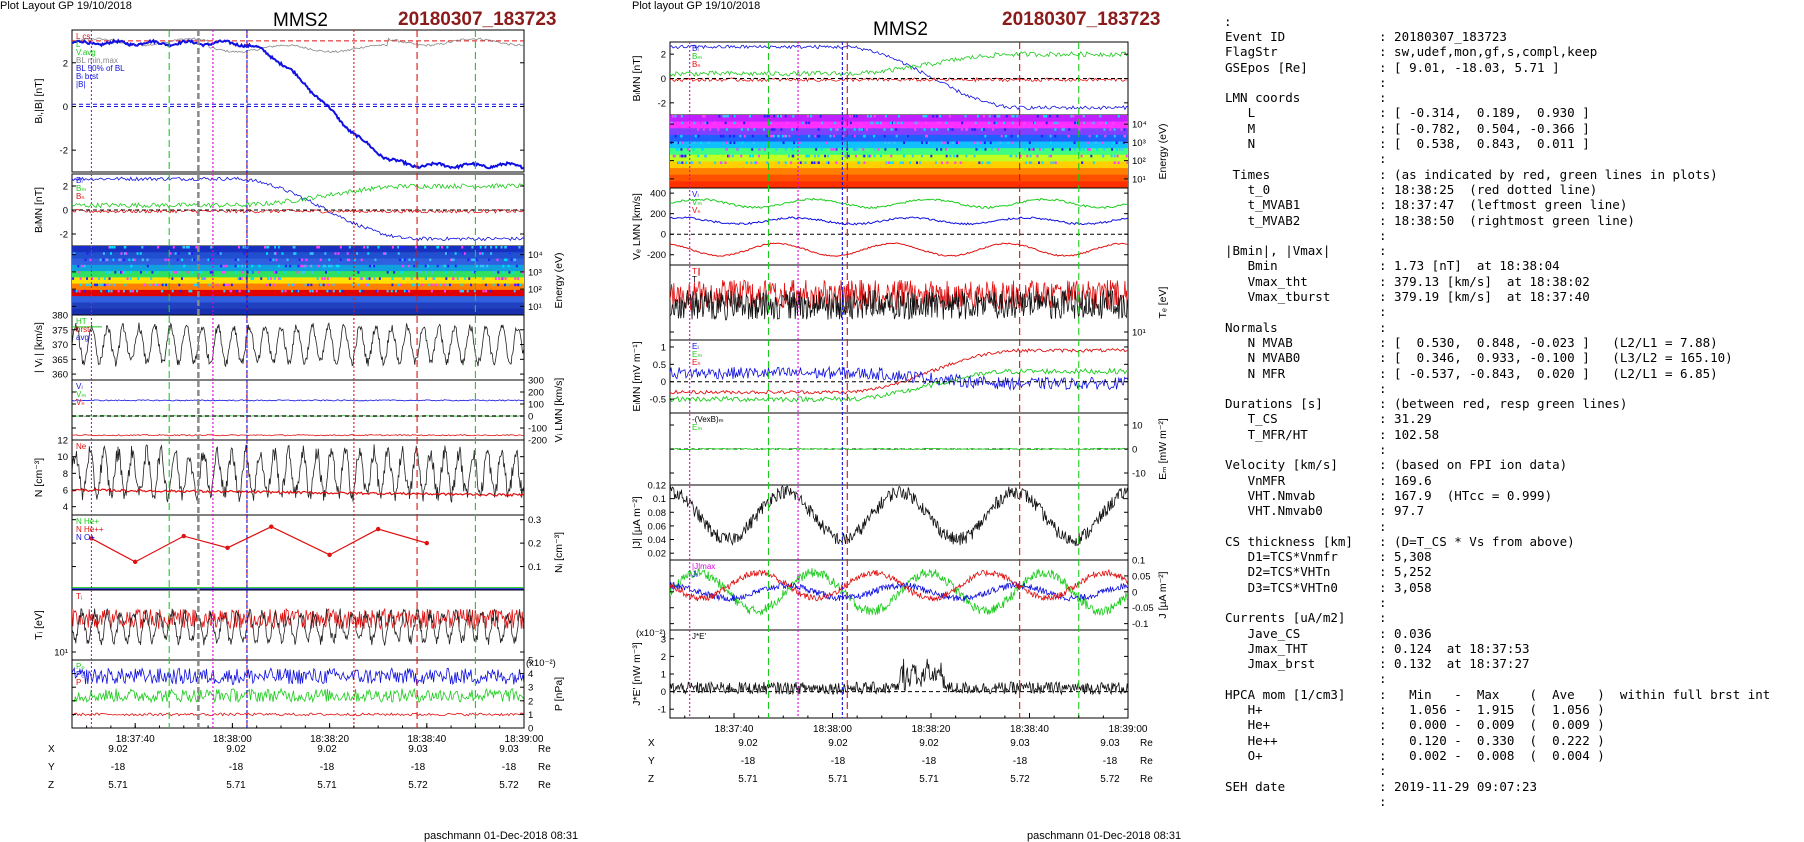  What do you see at coordinates (1405, 572) in the screenshot?
I see `info-value: : 5,252` at bounding box center [1405, 572].